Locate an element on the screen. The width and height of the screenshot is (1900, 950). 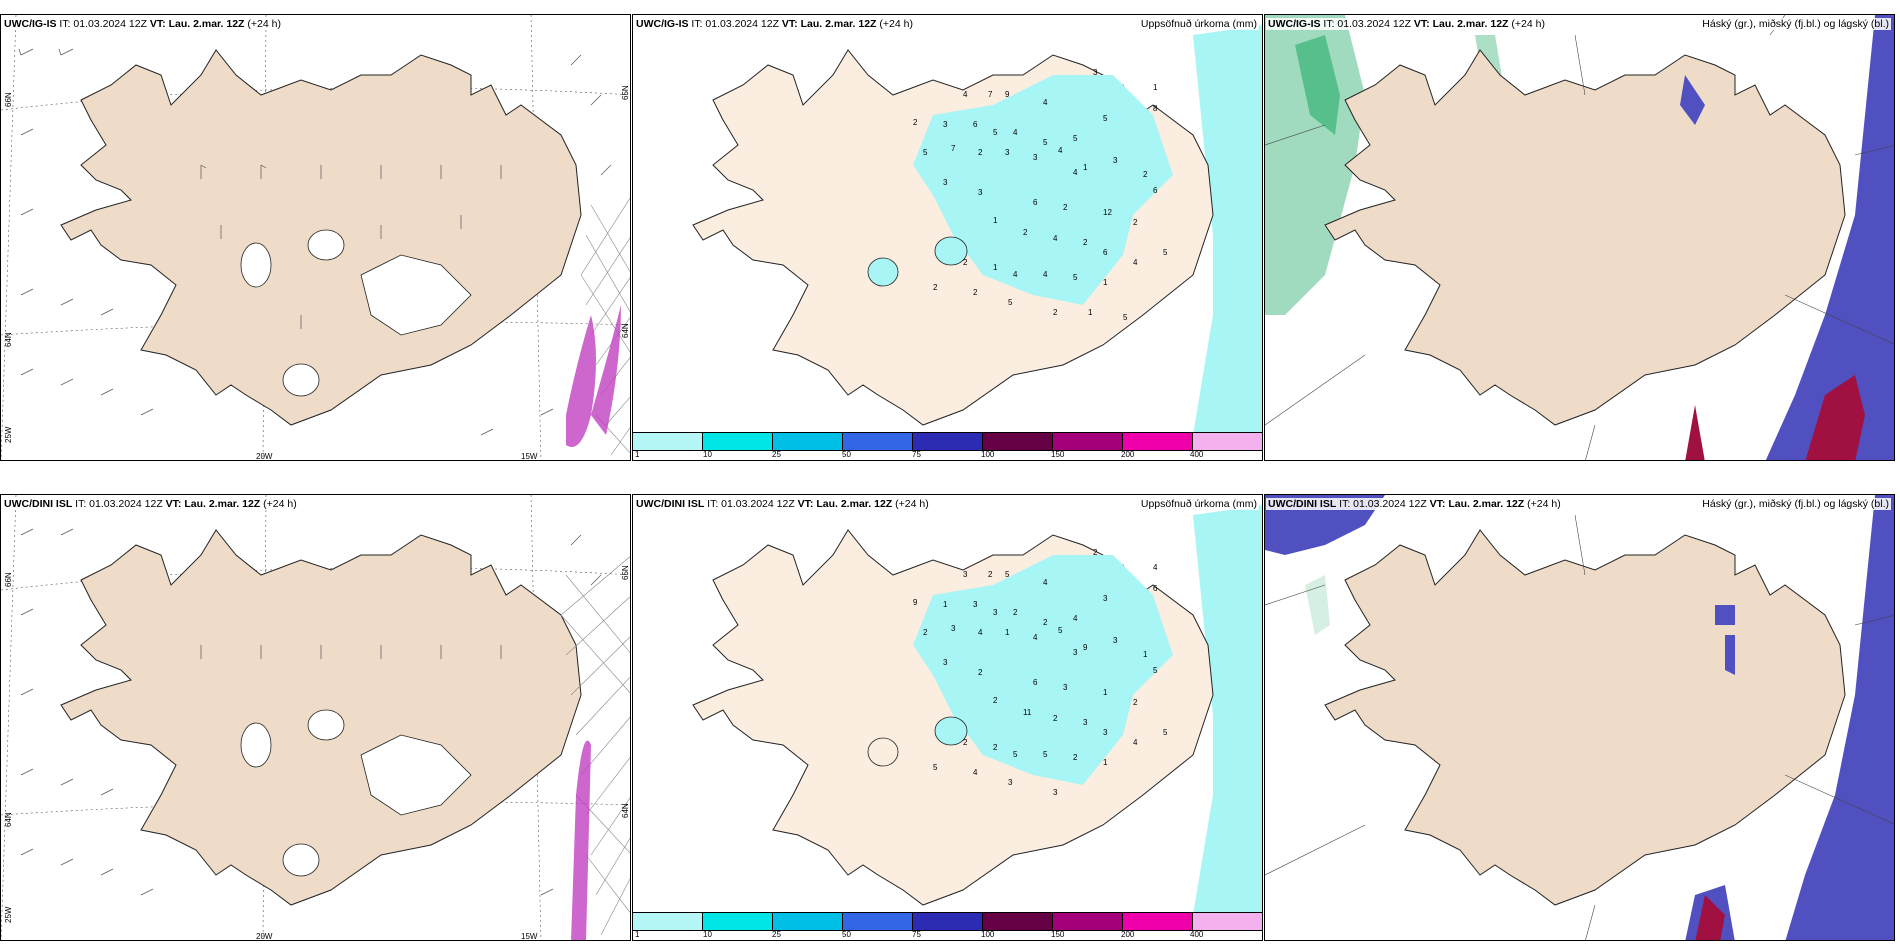
precip-area is located at coordinates (1043, 190).